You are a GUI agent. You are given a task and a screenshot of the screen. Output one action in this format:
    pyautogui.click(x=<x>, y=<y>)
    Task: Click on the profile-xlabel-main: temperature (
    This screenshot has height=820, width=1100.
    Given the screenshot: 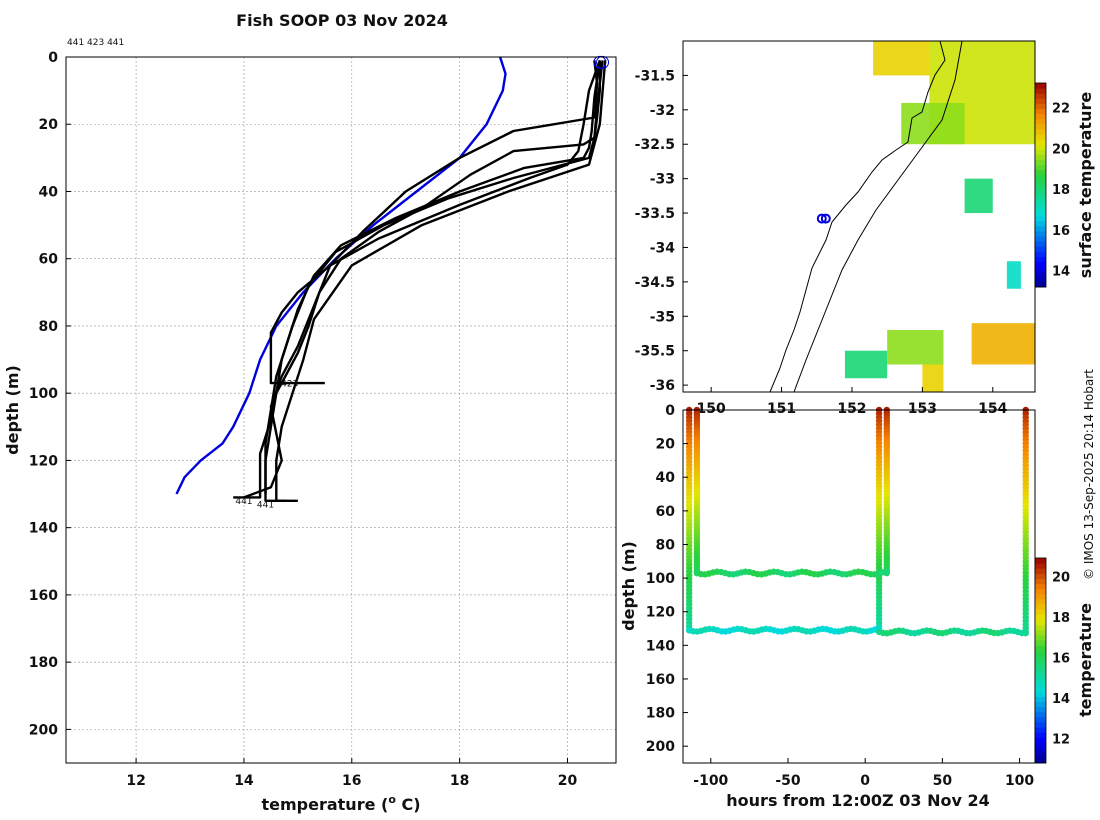 What is the action you would take?
    pyautogui.click(x=324, y=804)
    